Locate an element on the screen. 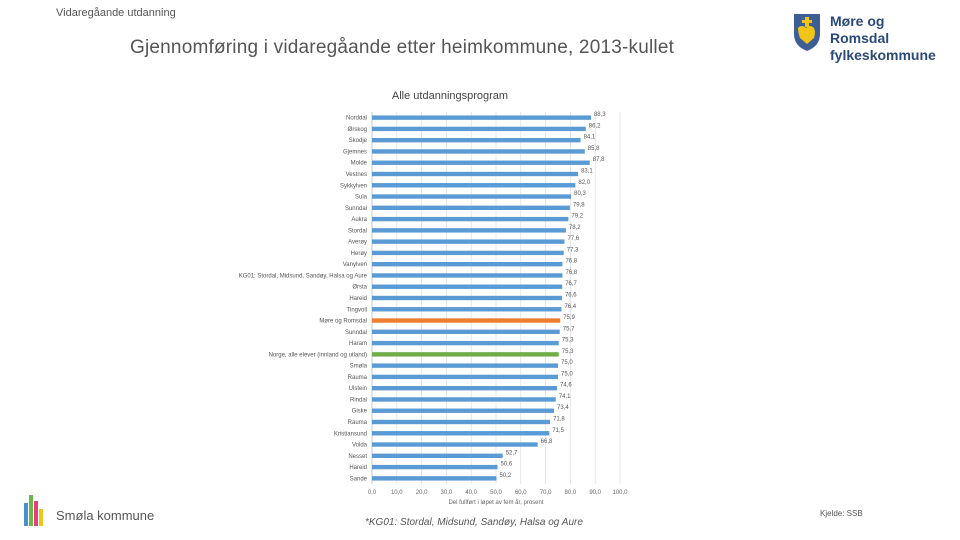  category-label: Herøy is located at coordinates (359, 254).